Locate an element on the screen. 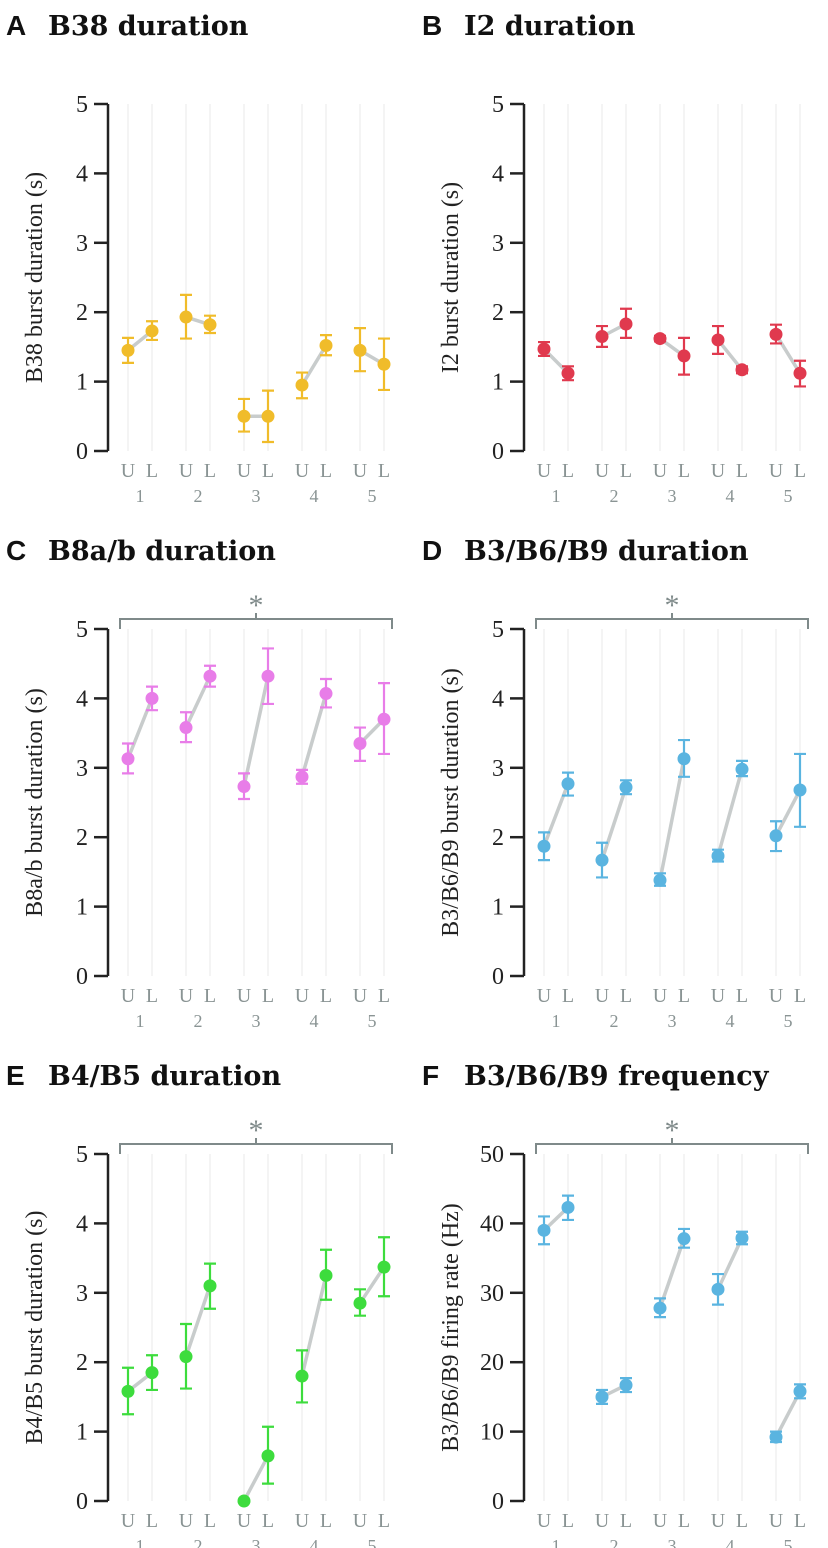 The width and height of the screenshot is (828, 1548). panel-letter: B is located at coordinates (432, 25).